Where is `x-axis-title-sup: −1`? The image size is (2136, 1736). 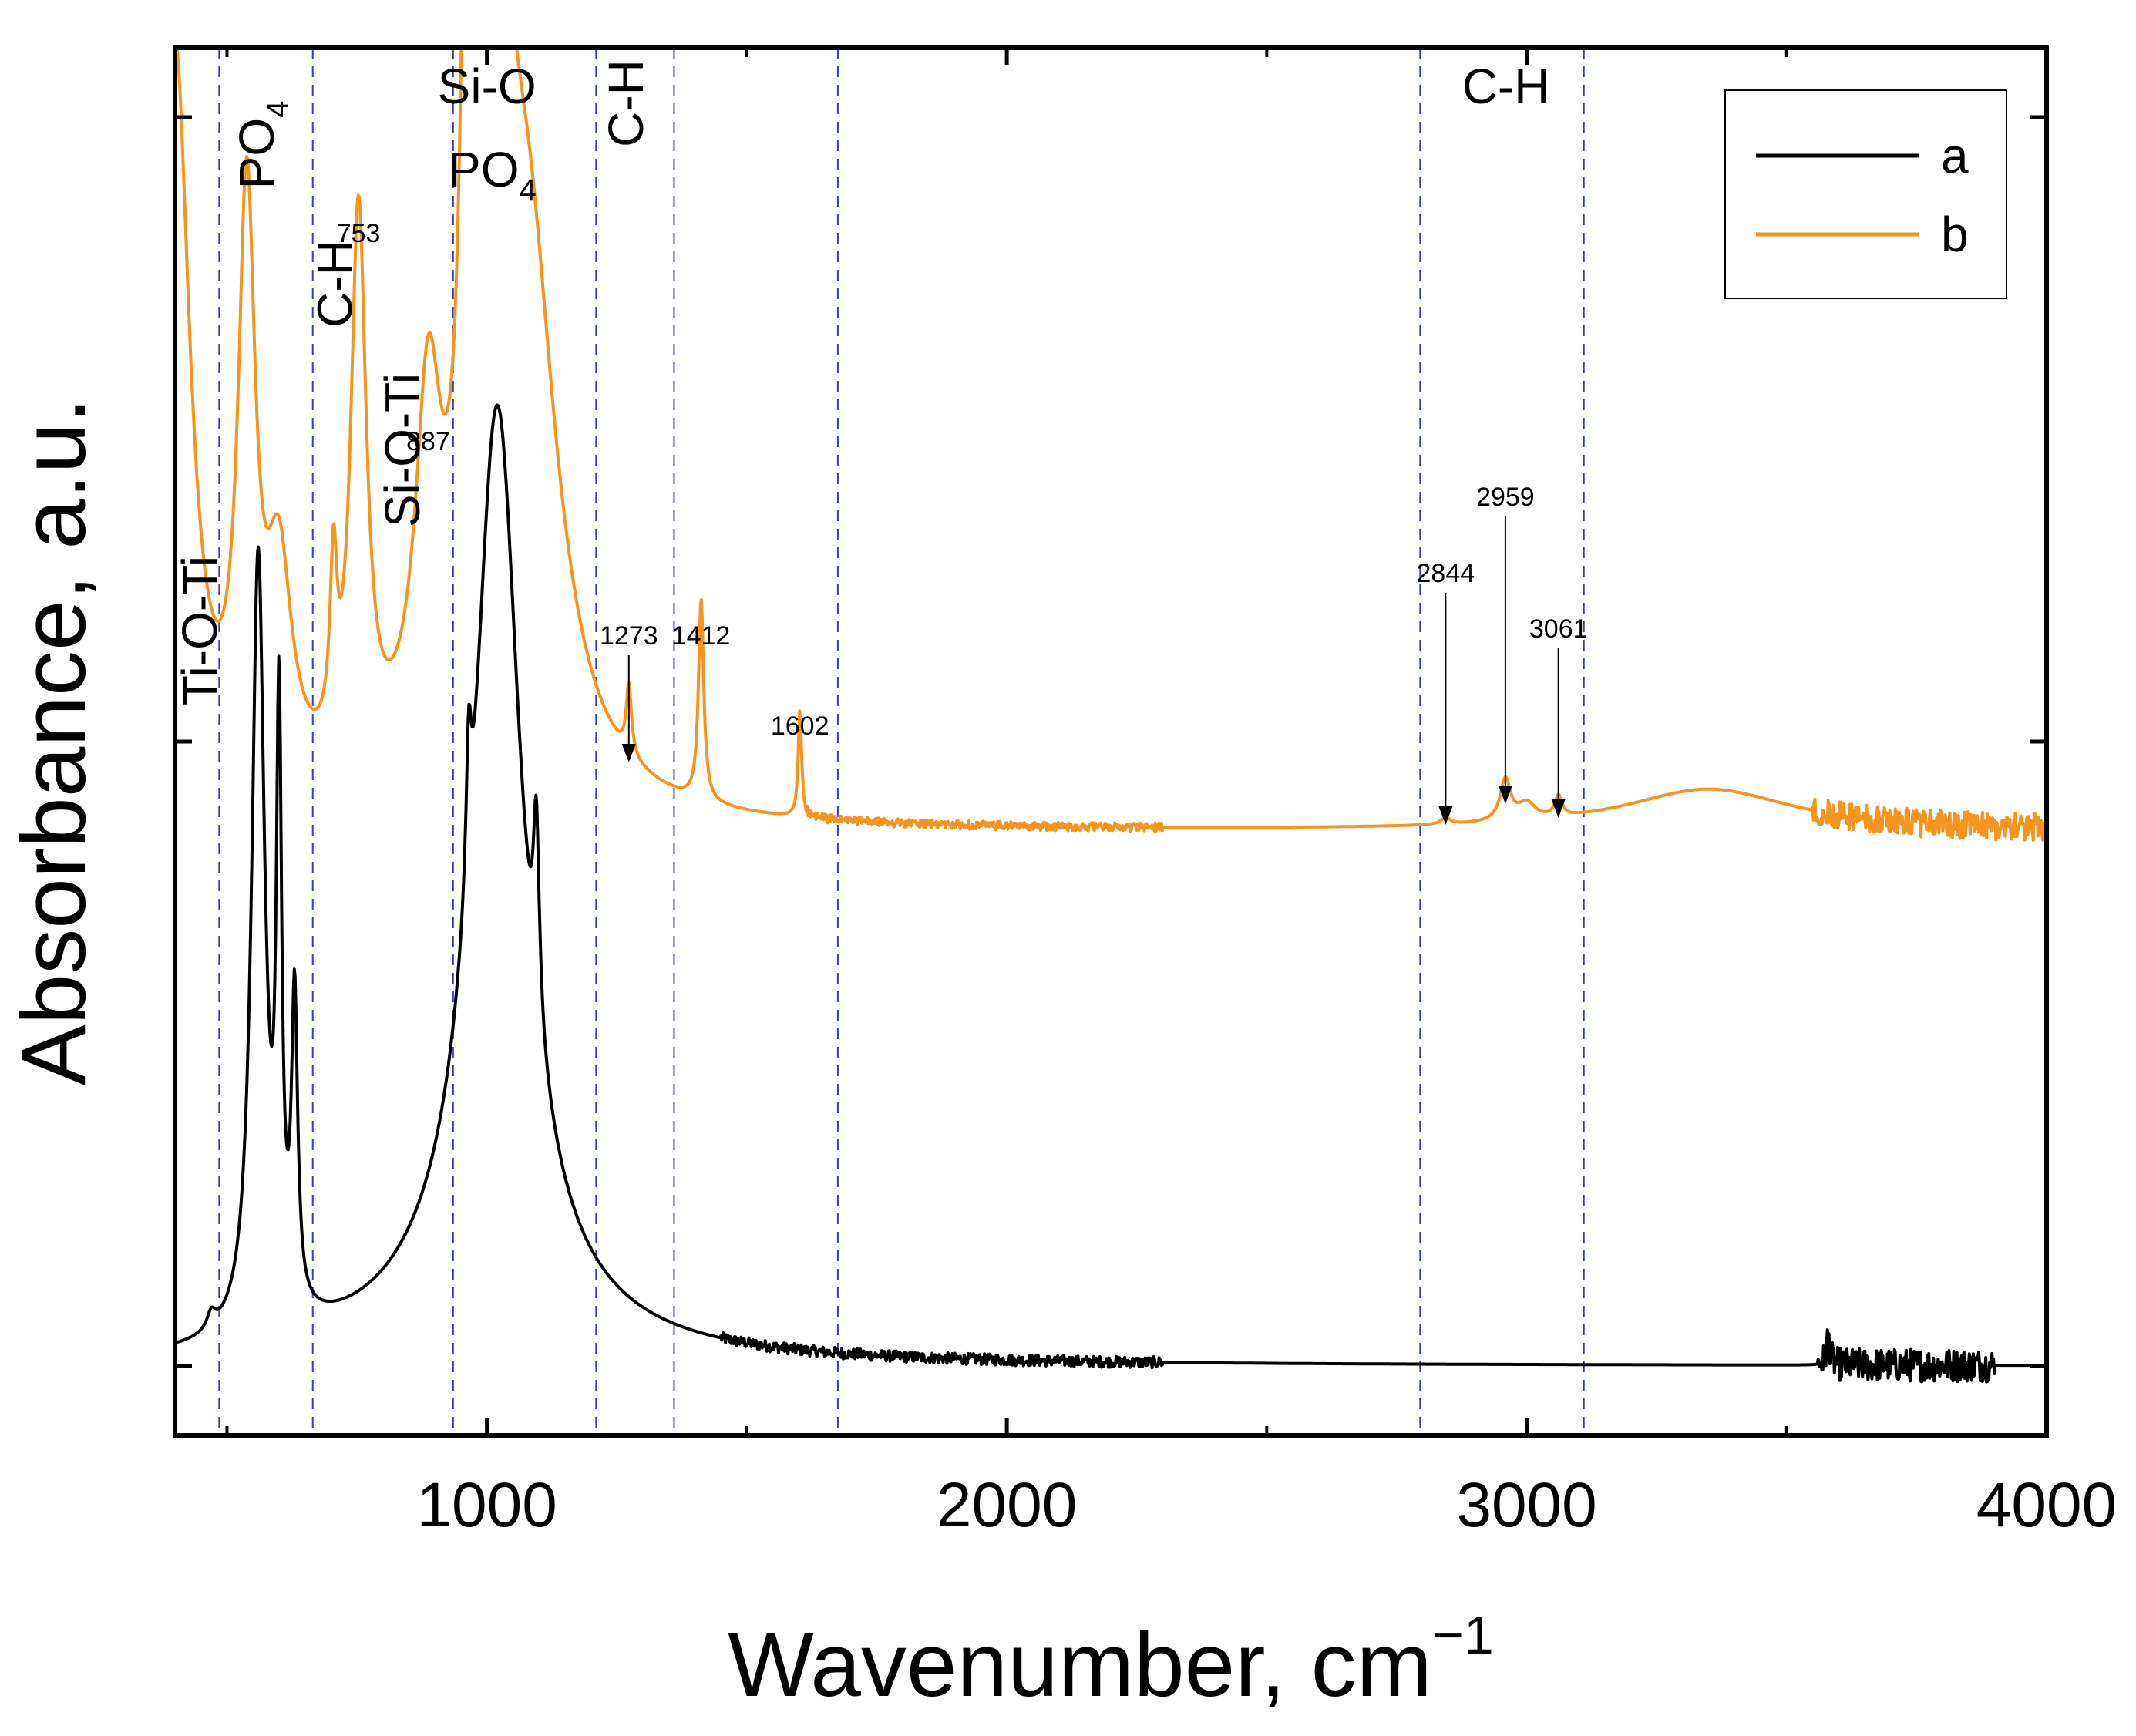
x-axis-title-sup: −1 is located at coordinates (1463, 1635).